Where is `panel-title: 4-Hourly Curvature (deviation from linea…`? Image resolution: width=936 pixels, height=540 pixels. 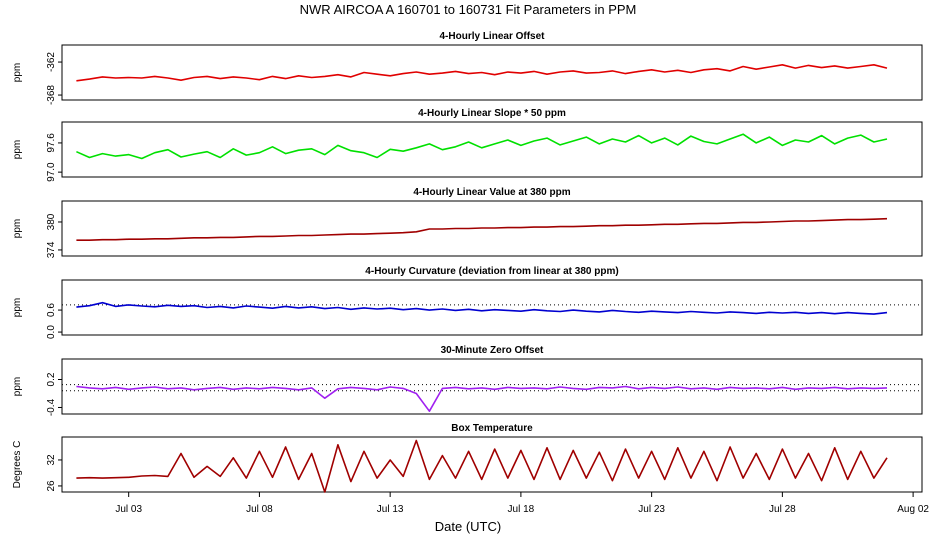
panel-title: 4-Hourly Curvature (deviation from linea… is located at coordinates (491, 271).